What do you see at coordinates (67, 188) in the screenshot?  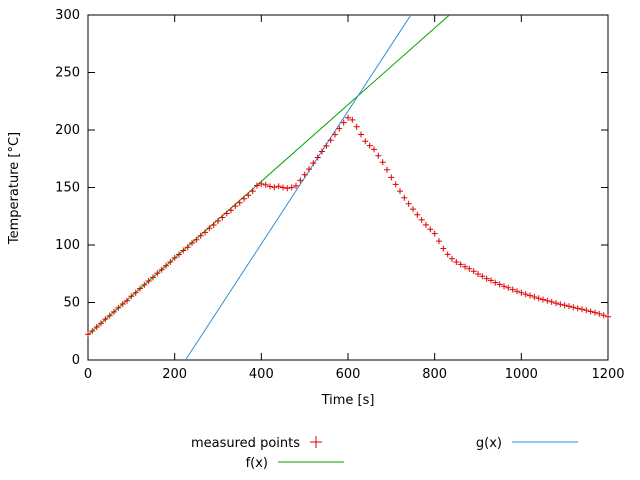 I see `y-tick-label: 150` at bounding box center [67, 188].